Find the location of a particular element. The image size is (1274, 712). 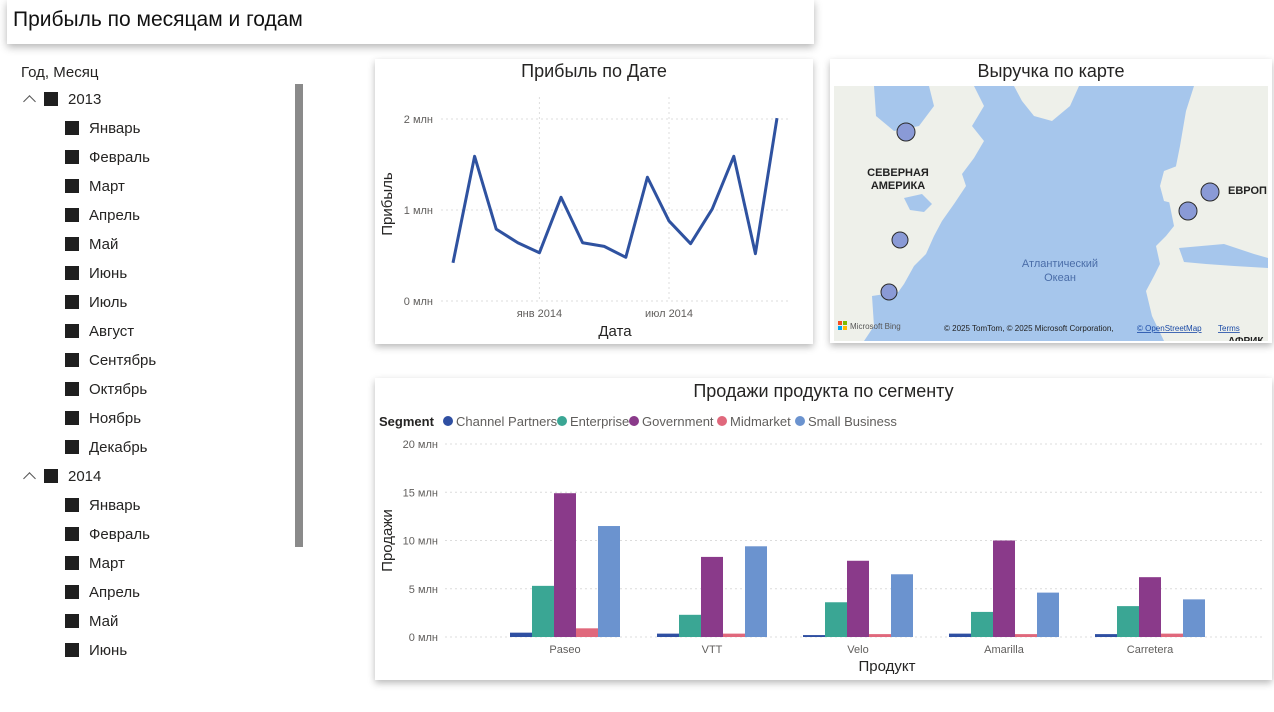

bar-chart-title: Продажи продукта по сегменту is located at coordinates (823, 391).